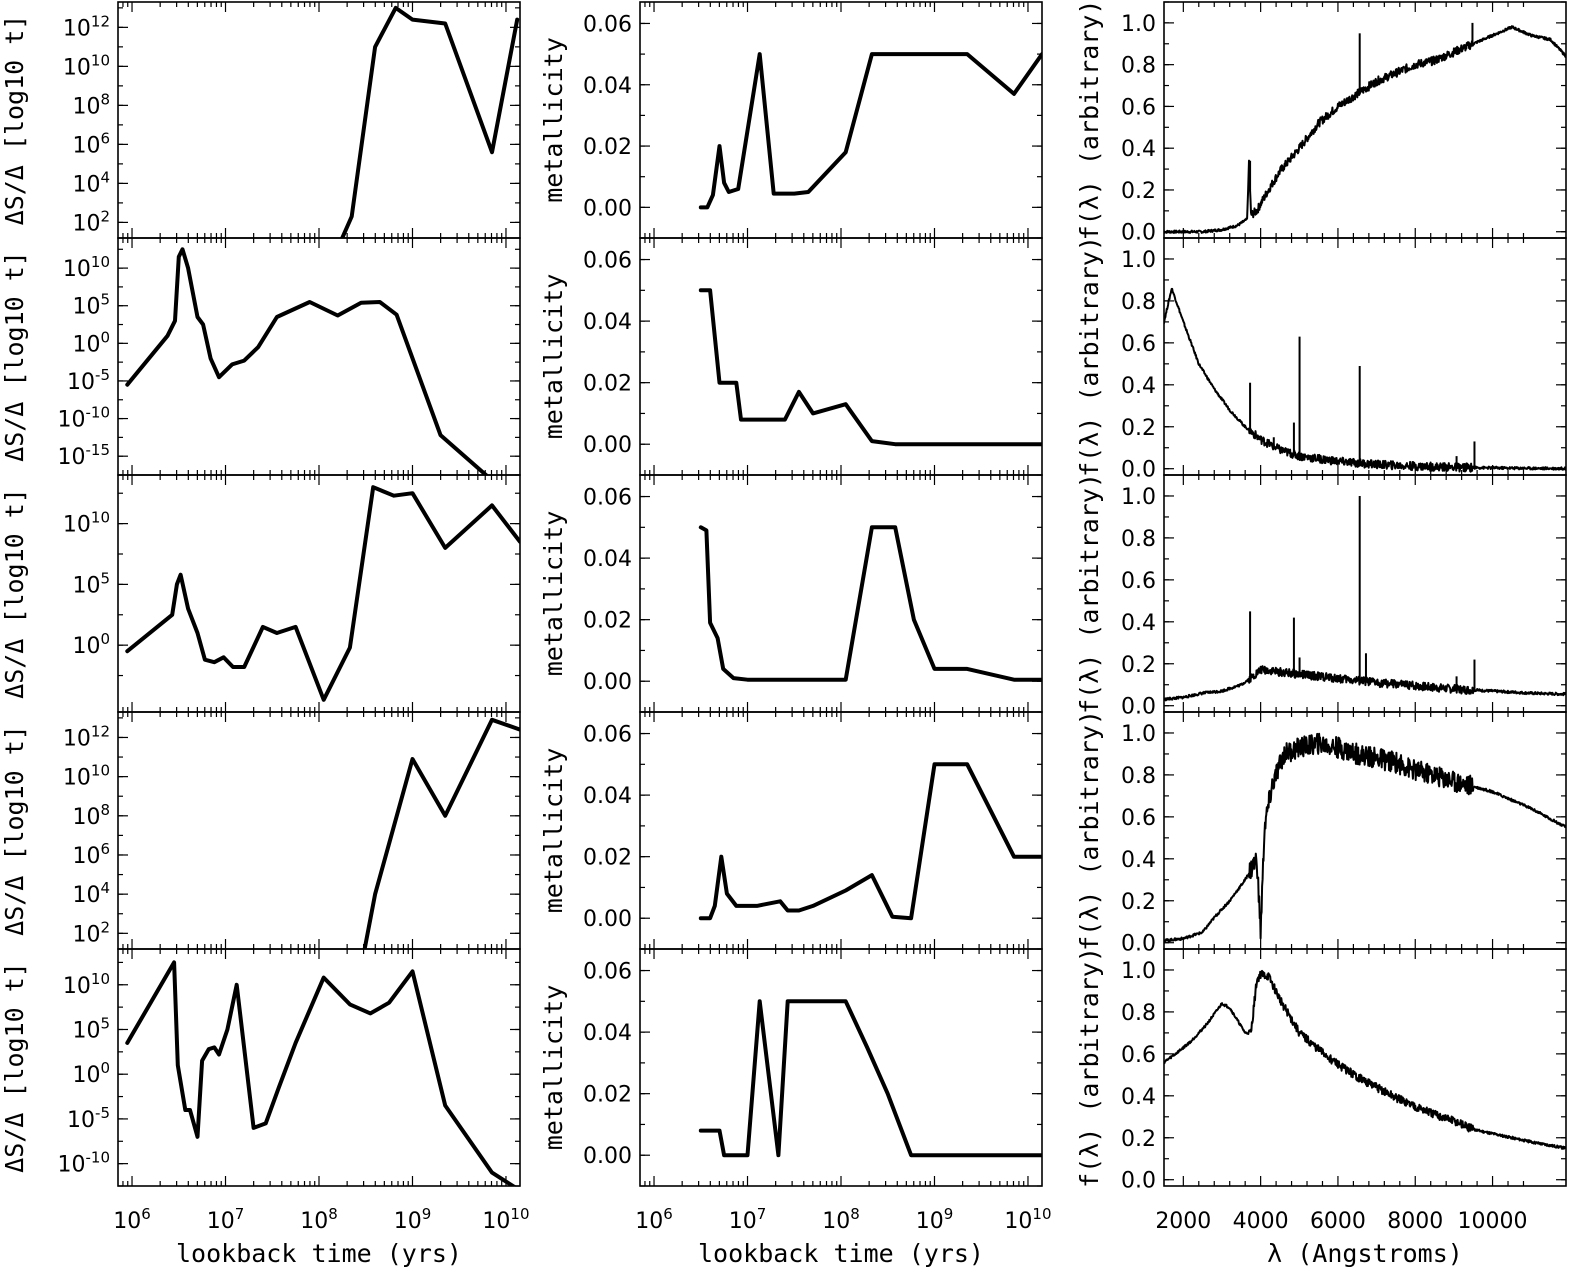 The height and width of the screenshot is (1273, 1581). I want to click on x-tick-label: 10000, so click(1493, 1221).